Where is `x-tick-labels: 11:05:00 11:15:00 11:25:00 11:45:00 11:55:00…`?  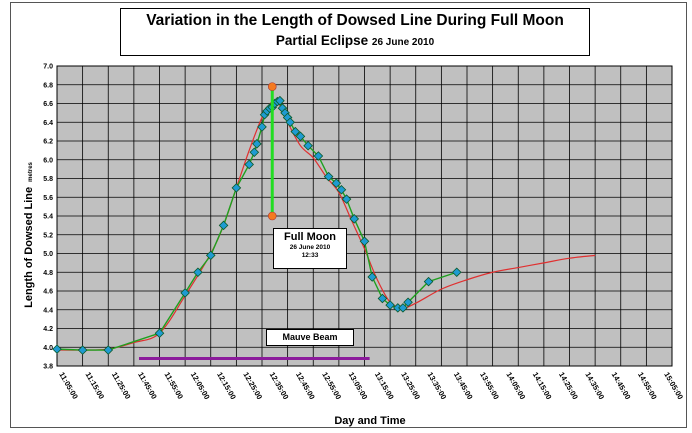
x-tick-labels: 11:05:00 11:15:00 11:25:00 11:45:00 11:55:00… is located at coordinates (371, 386).